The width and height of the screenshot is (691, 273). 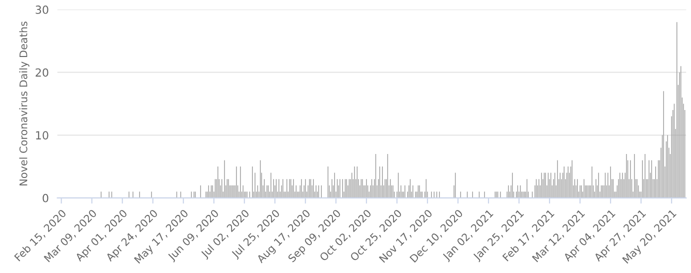 What do you see at coordinates (45, 198) in the screenshot?
I see `y-tick-label: 0` at bounding box center [45, 198].